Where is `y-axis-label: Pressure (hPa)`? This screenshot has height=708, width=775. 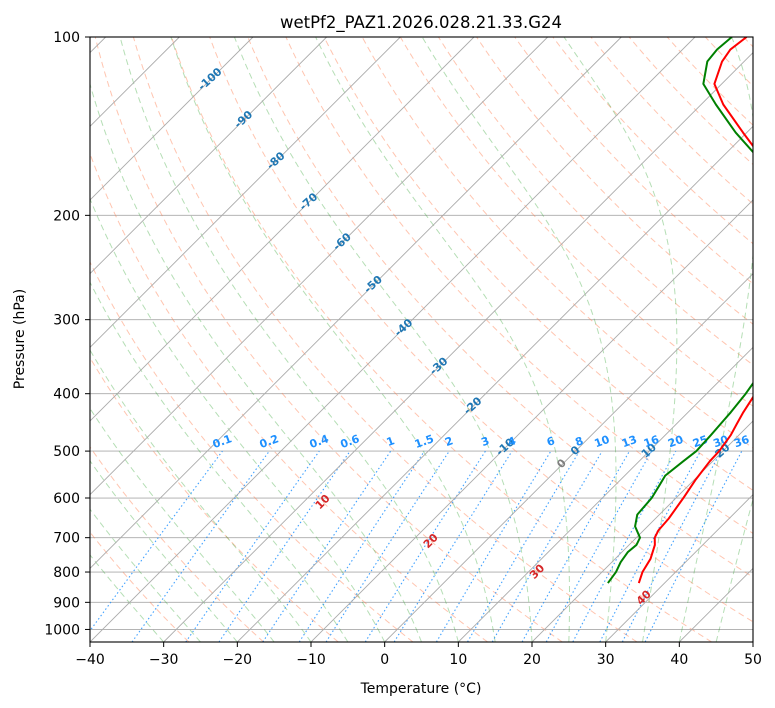 y-axis-label: Pressure (hPa) is located at coordinates (20, 339).